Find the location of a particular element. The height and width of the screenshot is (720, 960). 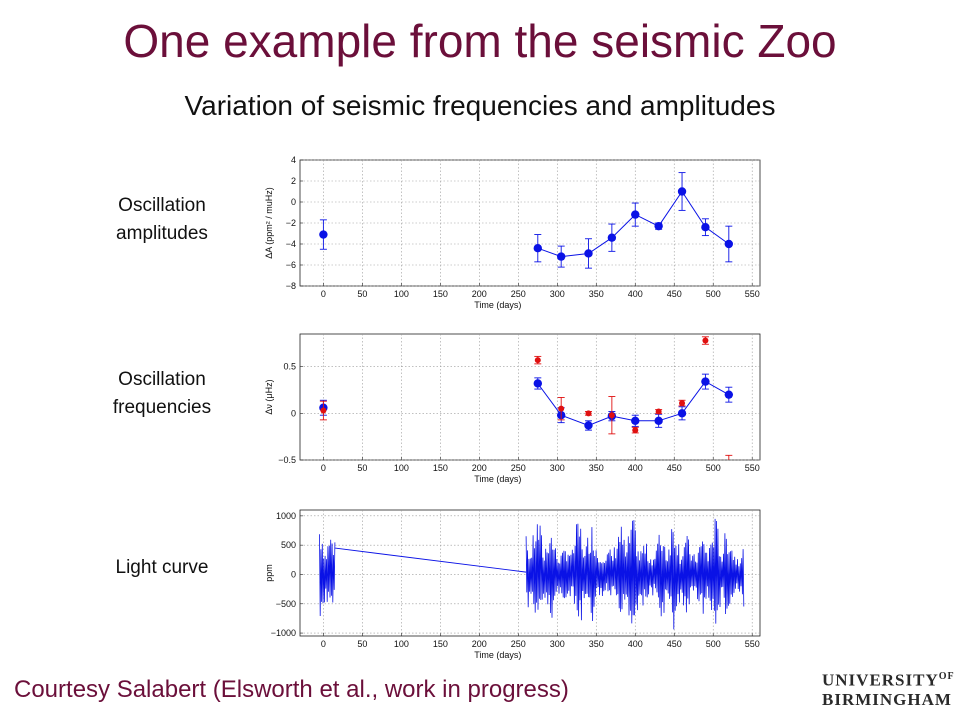

frequencies-label: Oscillation frequencies is located at coordinates (162, 393).